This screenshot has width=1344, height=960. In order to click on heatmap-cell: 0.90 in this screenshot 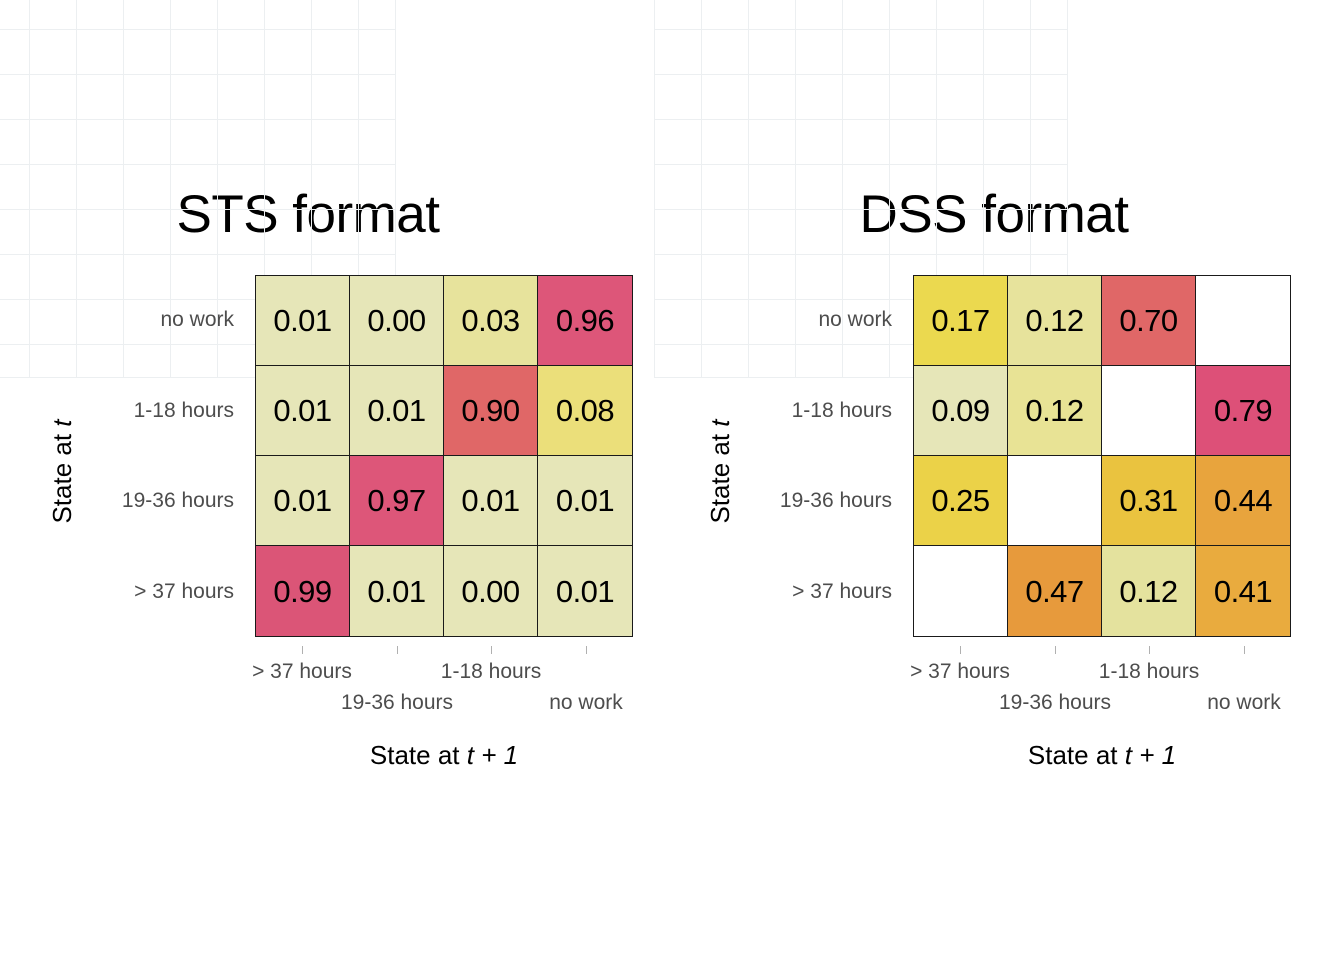, I will do `click(491, 411)`.